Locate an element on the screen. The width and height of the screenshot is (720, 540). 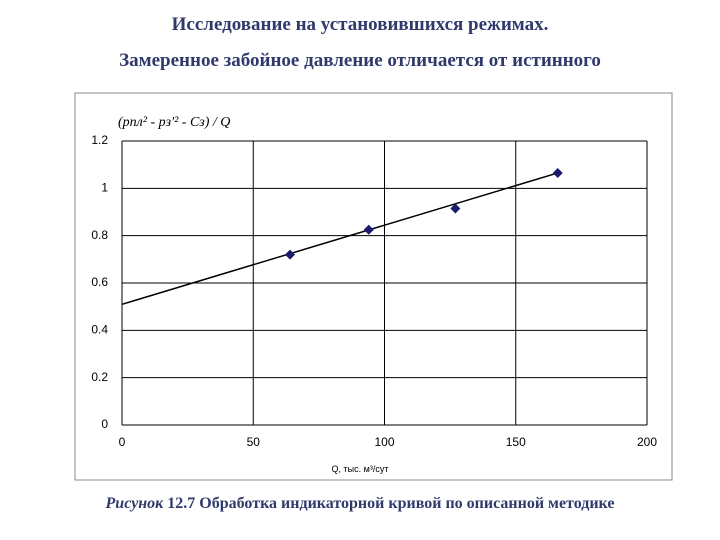
y-tick-label: 0.8 is located at coordinates (99, 235).